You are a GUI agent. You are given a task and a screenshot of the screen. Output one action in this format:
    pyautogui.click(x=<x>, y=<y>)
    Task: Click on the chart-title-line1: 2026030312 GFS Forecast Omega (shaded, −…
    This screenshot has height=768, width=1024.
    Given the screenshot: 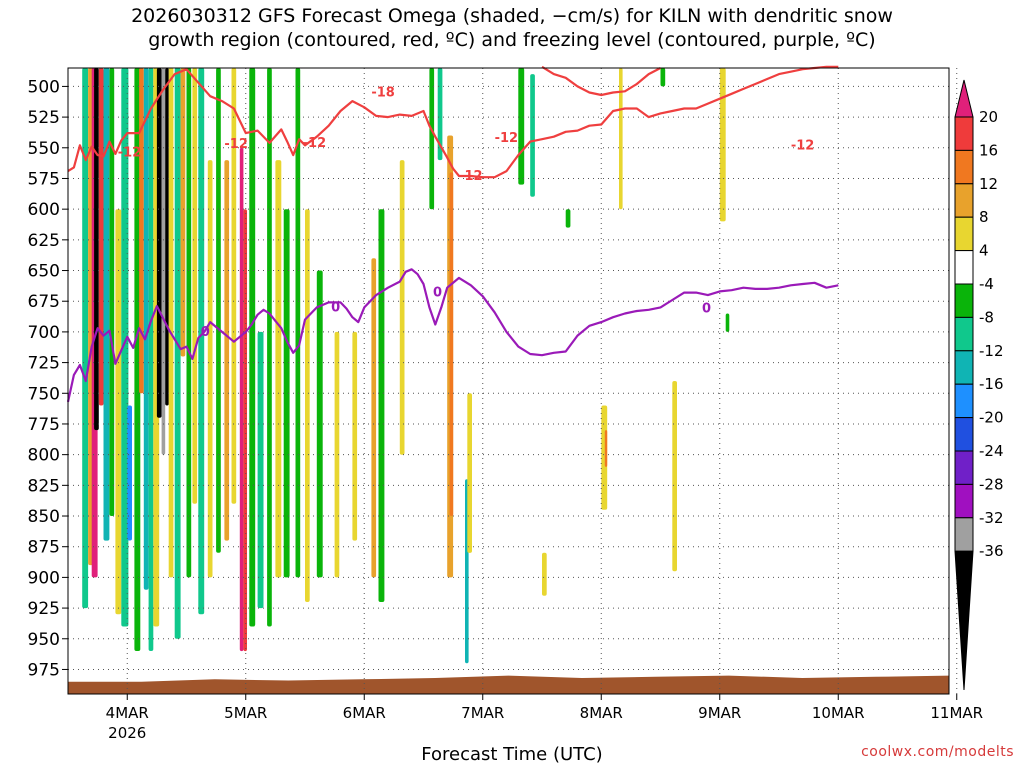 What is the action you would take?
    pyautogui.click(x=512, y=16)
    